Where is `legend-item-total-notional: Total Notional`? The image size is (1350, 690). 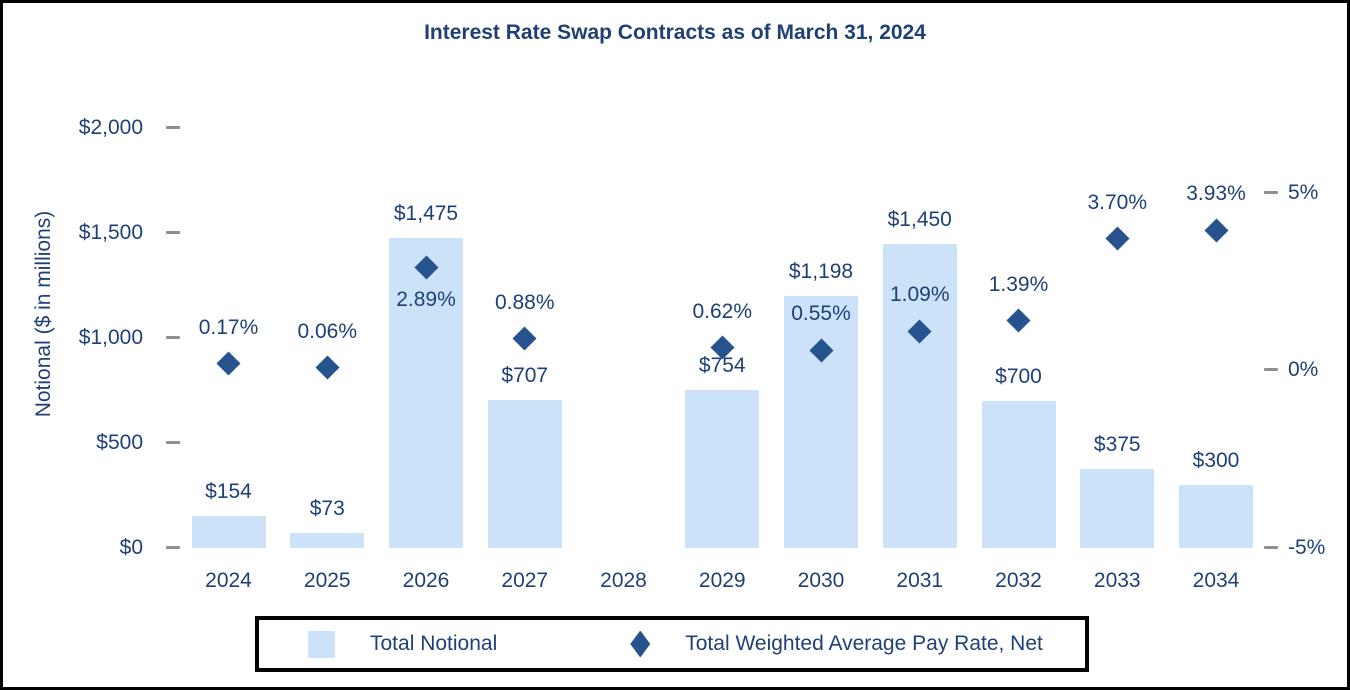 legend-item-total-notional: Total Notional is located at coordinates (403, 644).